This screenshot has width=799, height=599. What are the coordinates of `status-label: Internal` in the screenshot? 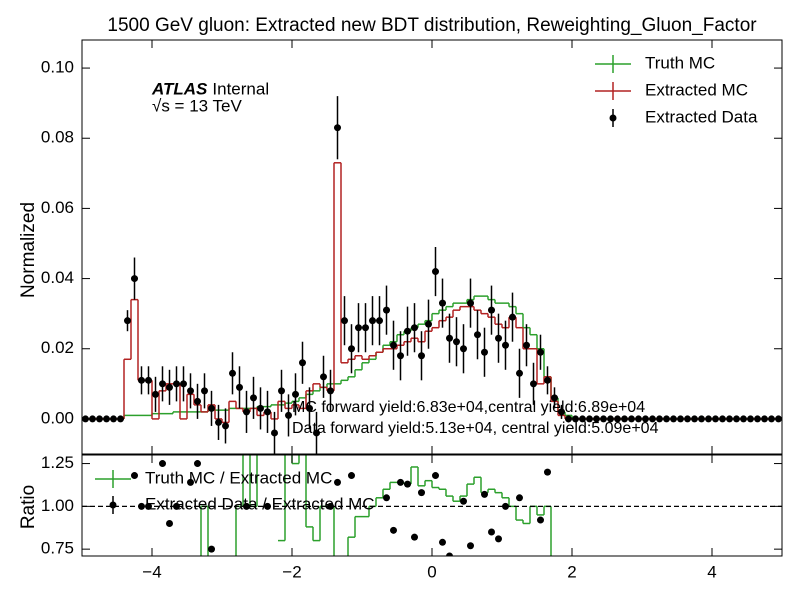 It's located at (240, 88).